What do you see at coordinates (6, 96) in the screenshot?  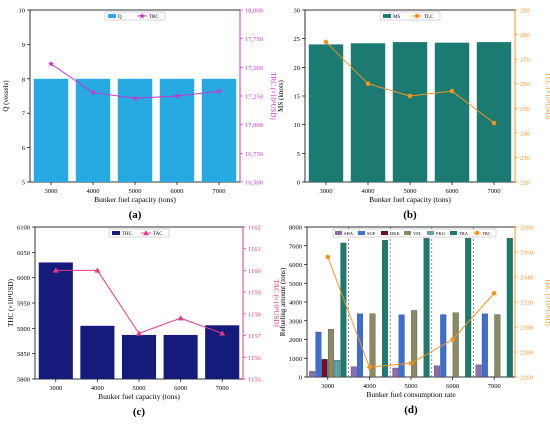 I see `y-axis-title: Q (vessels)` at bounding box center [6, 96].